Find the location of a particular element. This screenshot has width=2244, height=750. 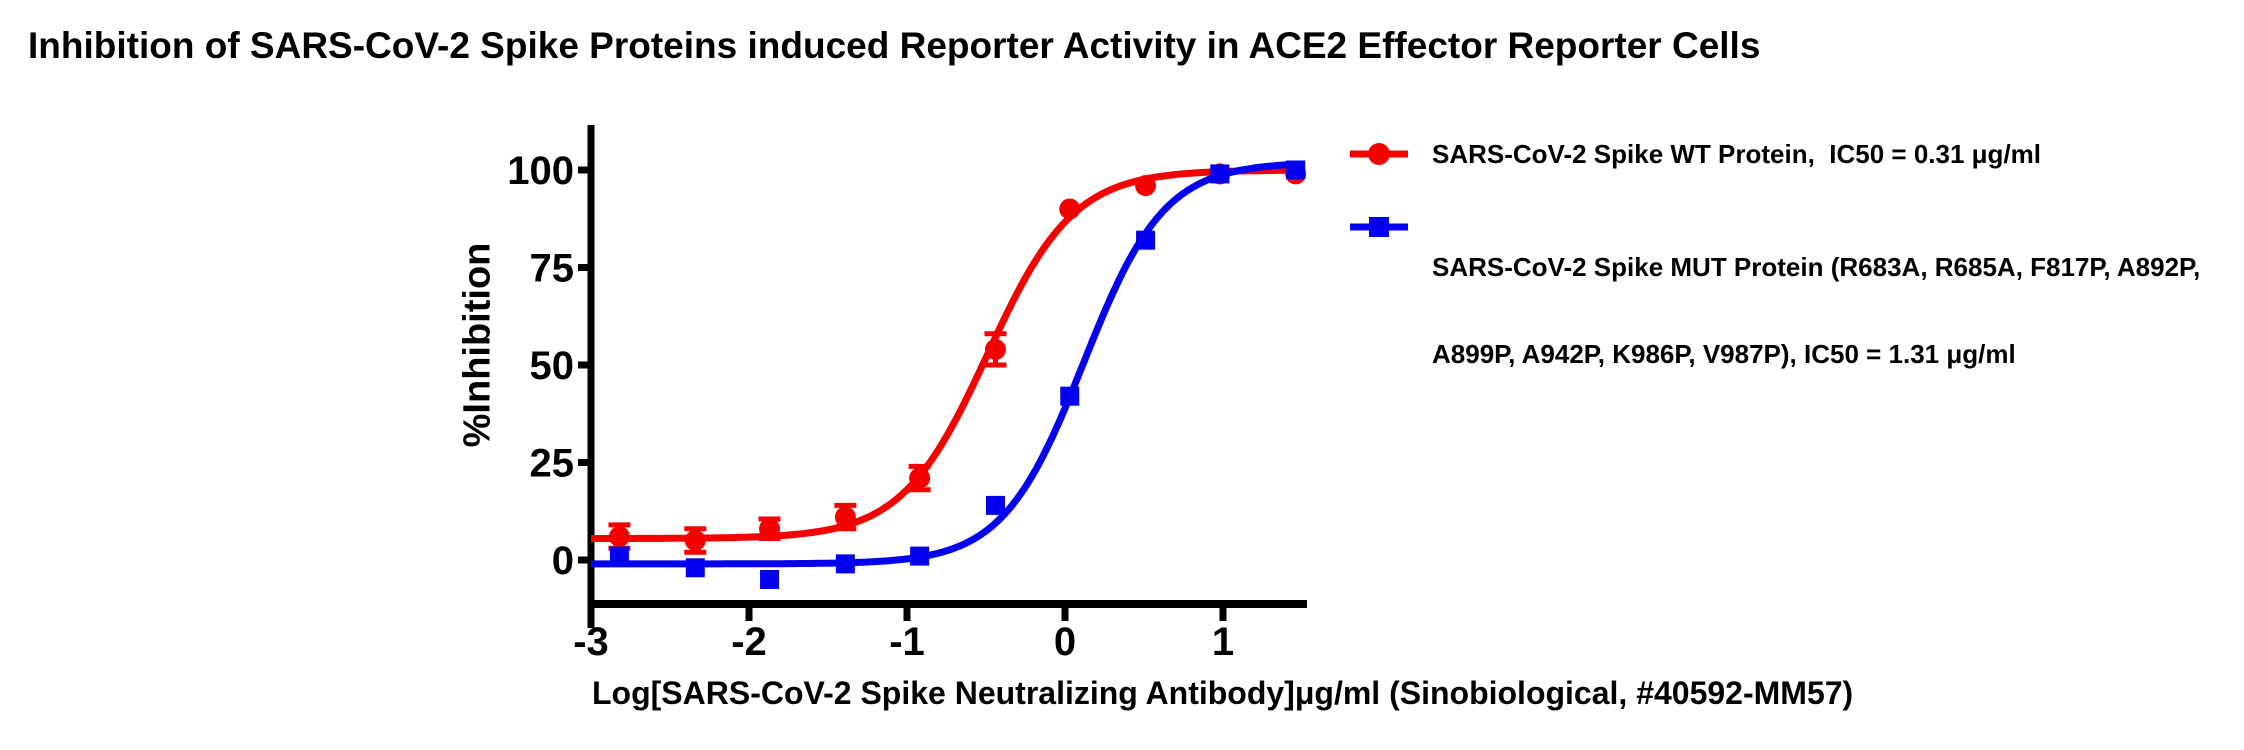

y-tick-label: 100 is located at coordinates (540, 171).